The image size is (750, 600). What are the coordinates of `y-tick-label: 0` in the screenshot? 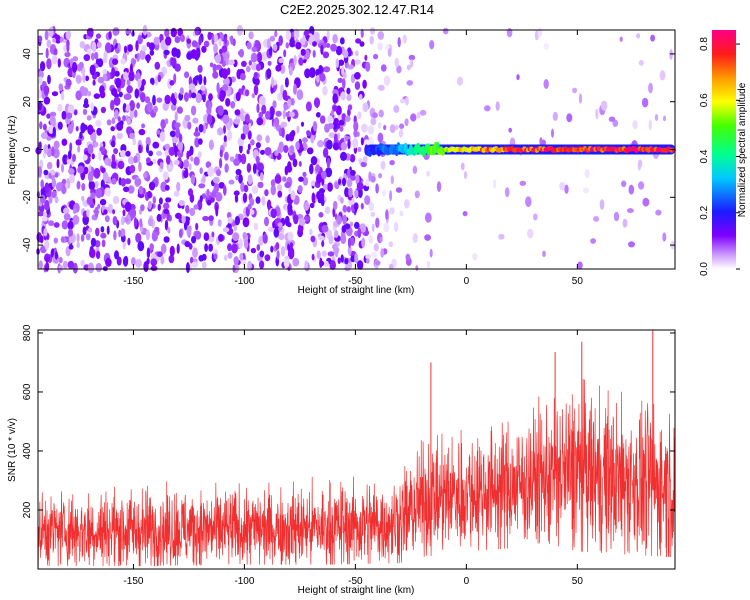 It's located at (27, 149).